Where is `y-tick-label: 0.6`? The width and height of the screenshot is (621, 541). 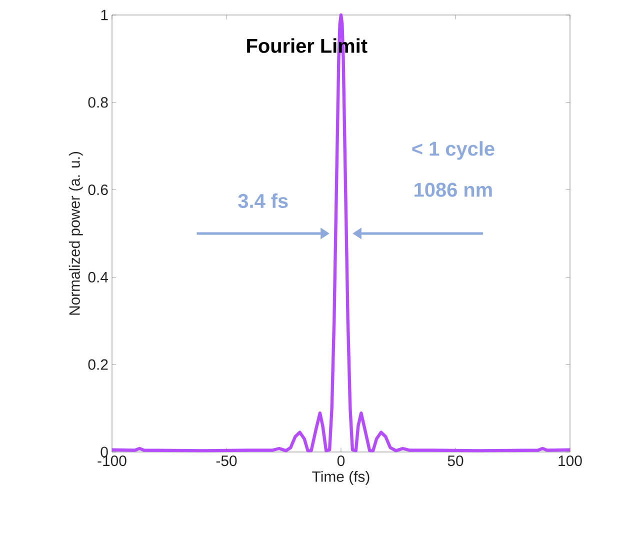
y-tick-label: 0.6 is located at coordinates (98, 190).